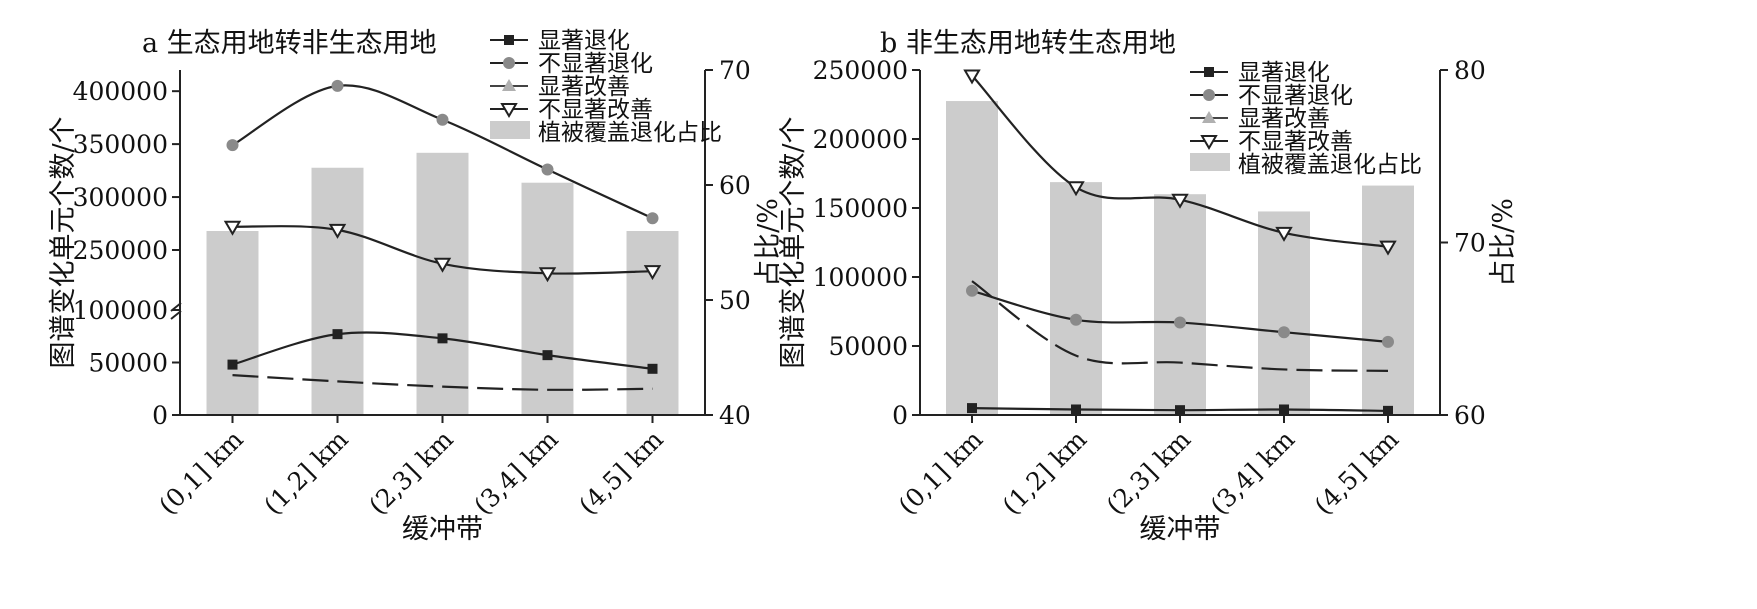  What do you see at coordinates (735, 300) in the screenshot?
I see `y2-tick-label: 50` at bounding box center [735, 300].